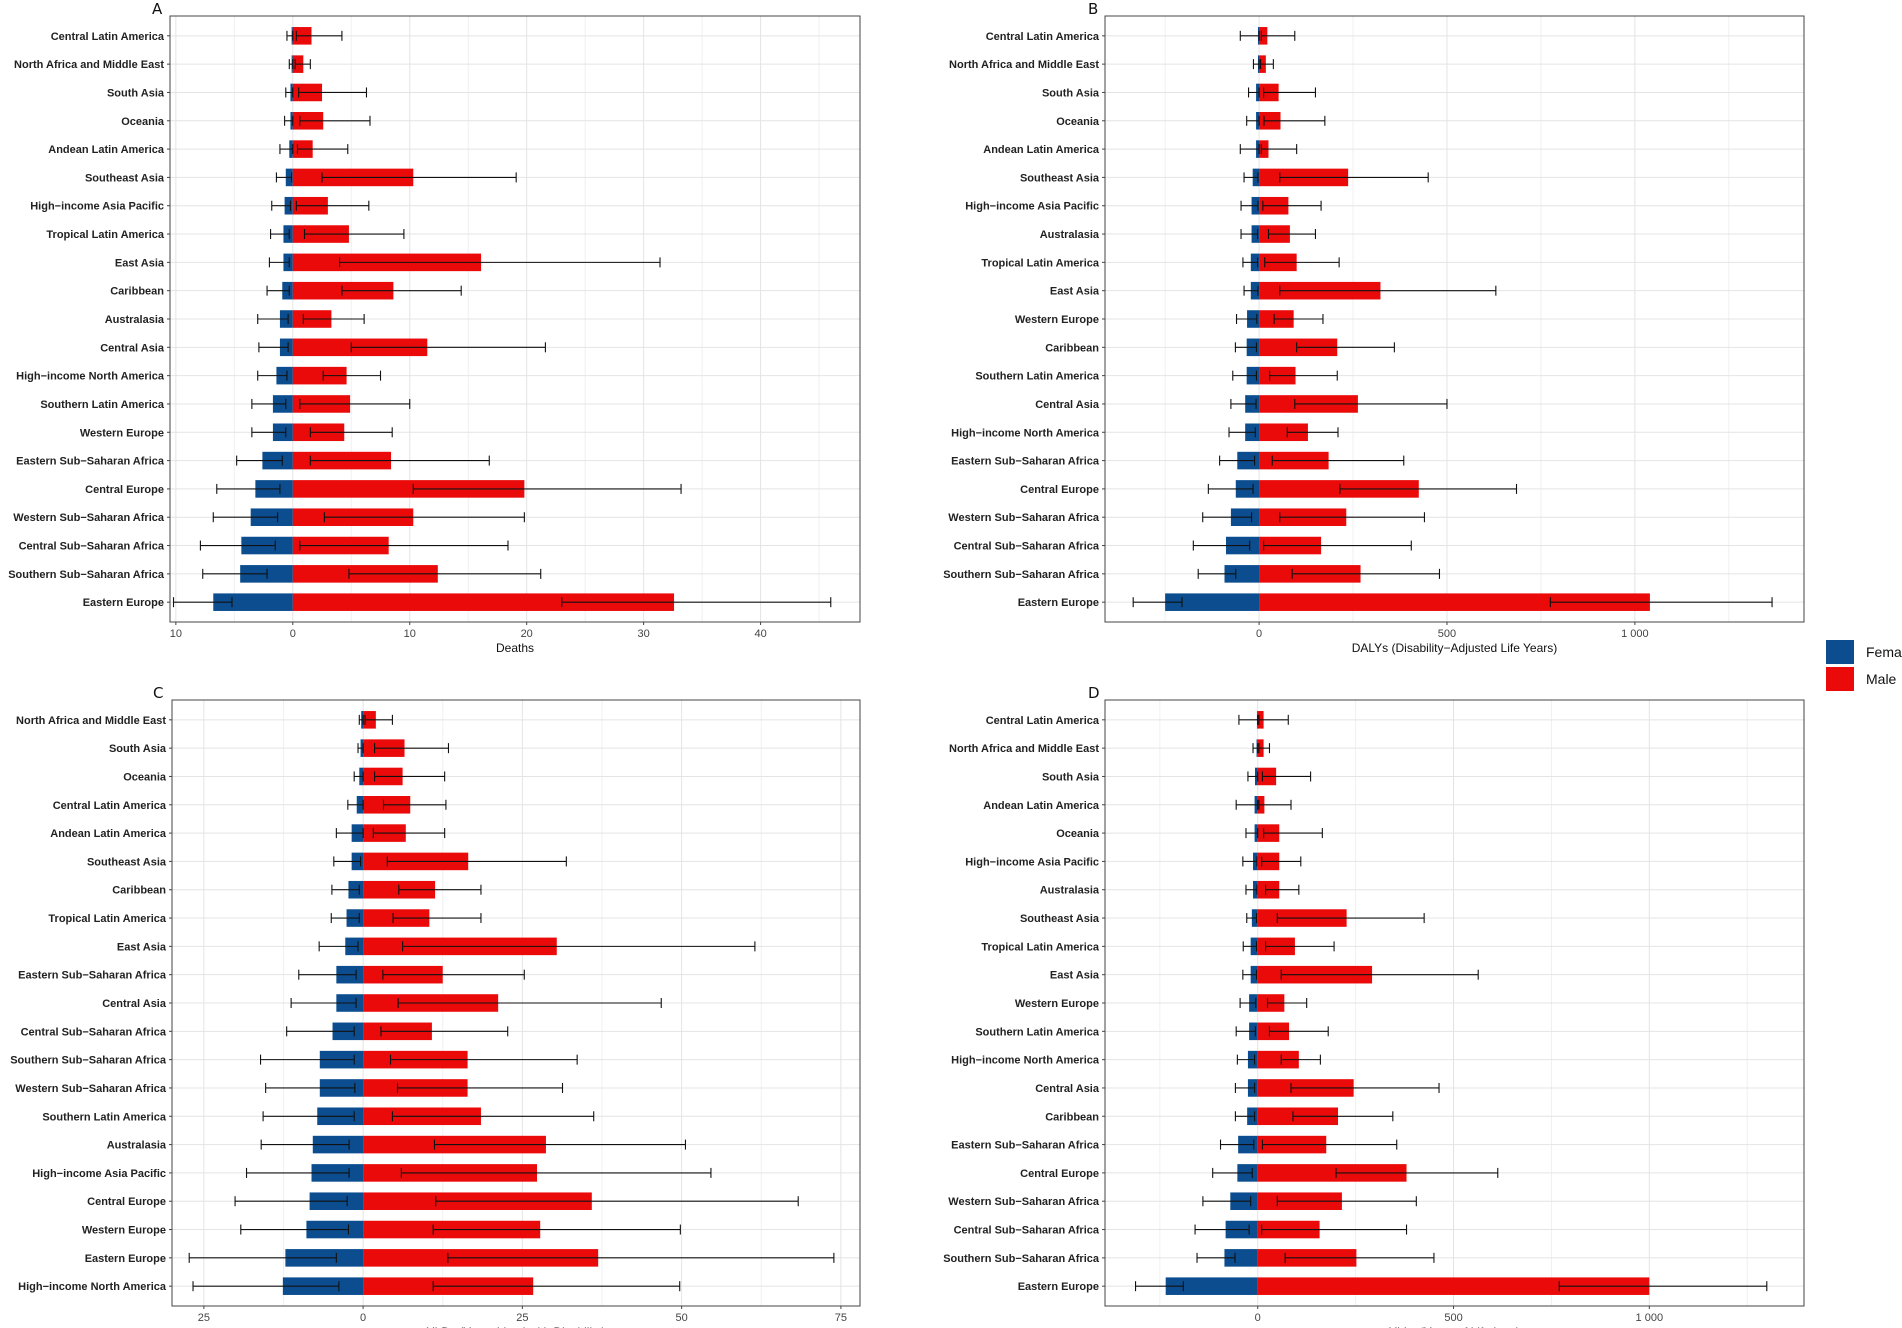 The image size is (1902, 1328). Describe the element at coordinates (1840, 652) in the screenshot. I see `legend-swatch-female` at that location.